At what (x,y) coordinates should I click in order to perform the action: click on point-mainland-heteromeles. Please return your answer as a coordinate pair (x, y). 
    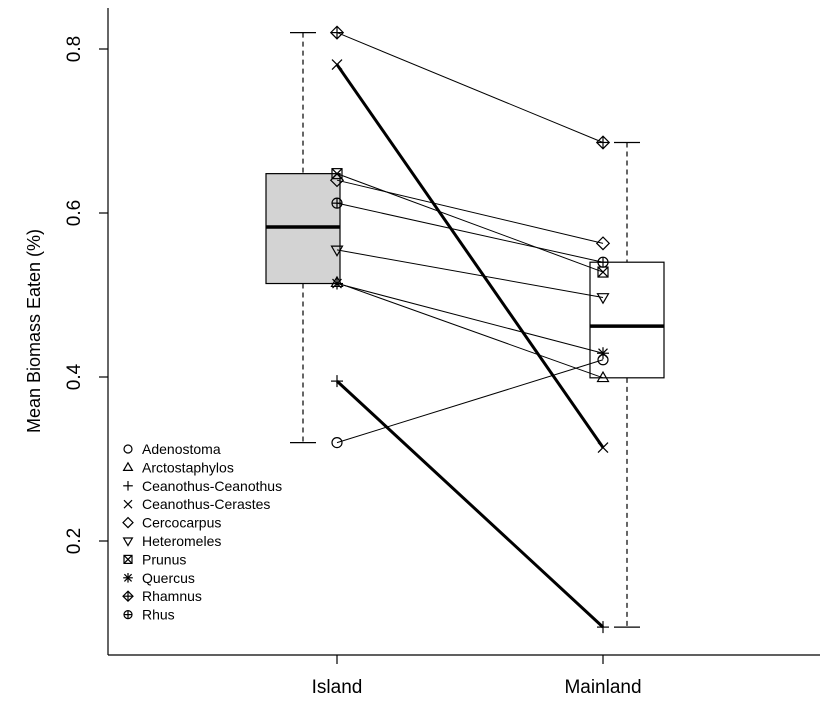
    Looking at the image, I should click on (603, 299).